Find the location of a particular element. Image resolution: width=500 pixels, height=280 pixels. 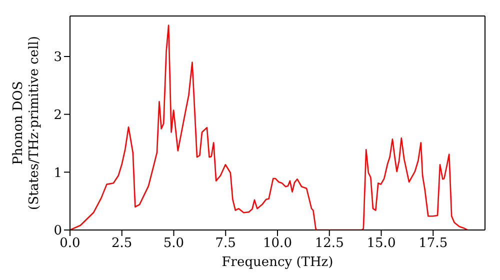

x-tick-label: 10.0 is located at coordinates (277, 244).